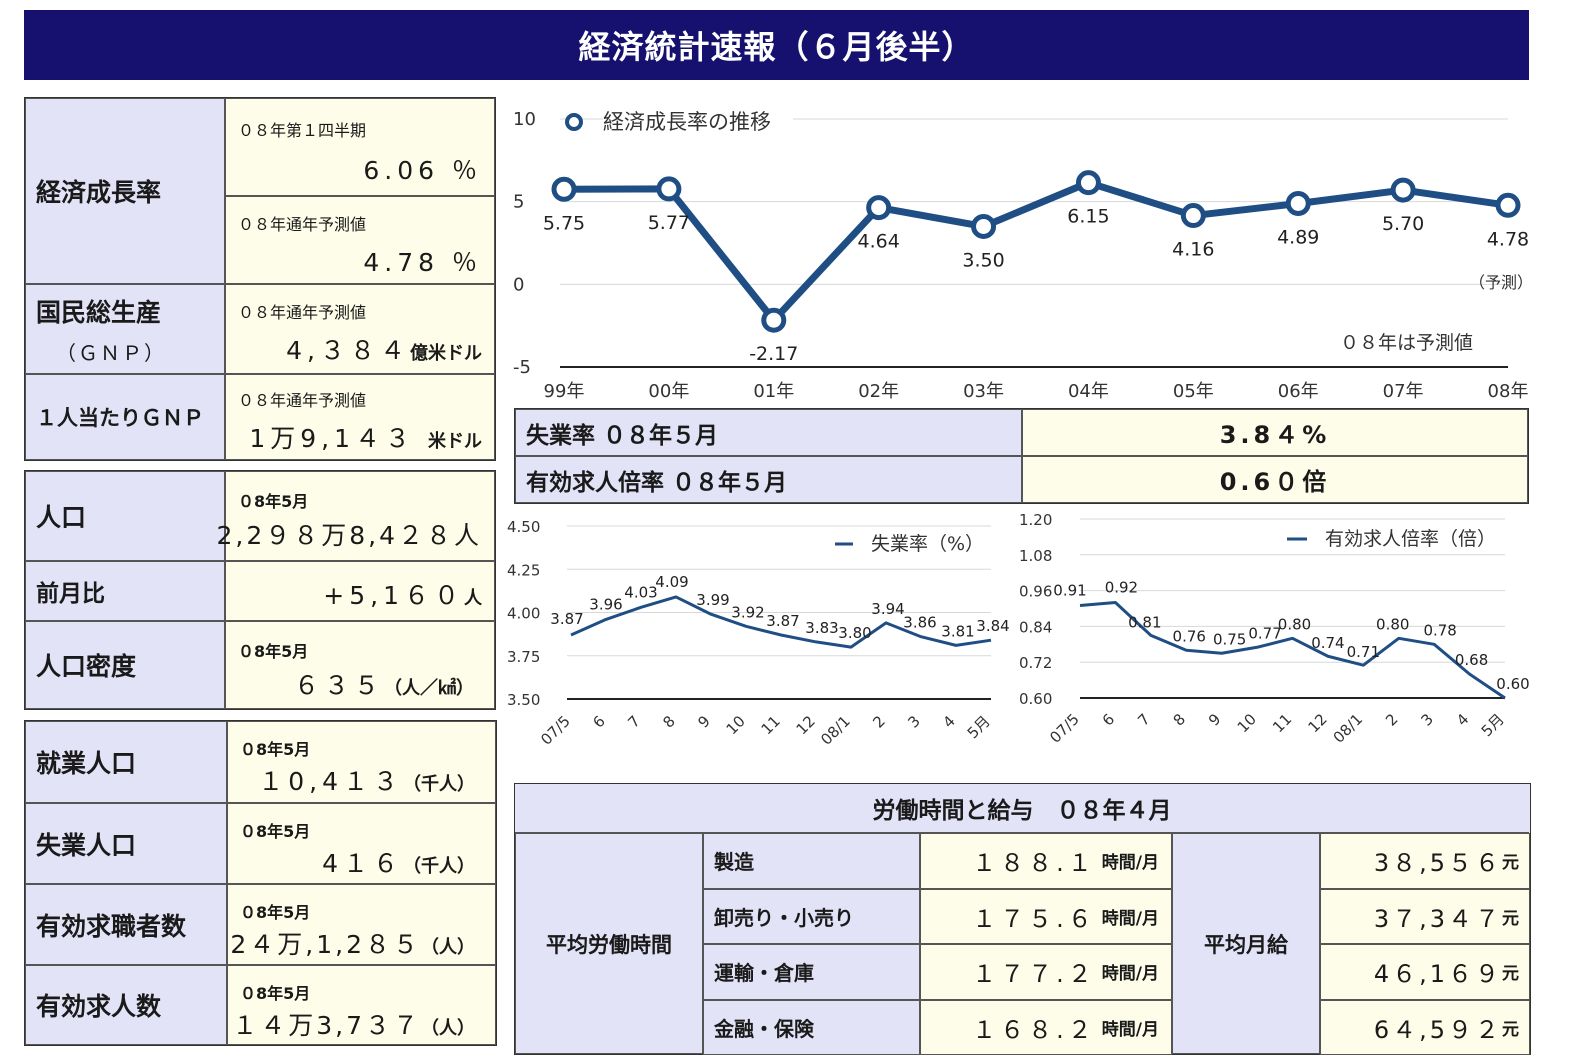 Image resolution: width=1572 pixels, height=1063 pixels. What do you see at coordinates (439, 784) in the screenshot?
I see `employed-unit: （千人）` at bounding box center [439, 784].